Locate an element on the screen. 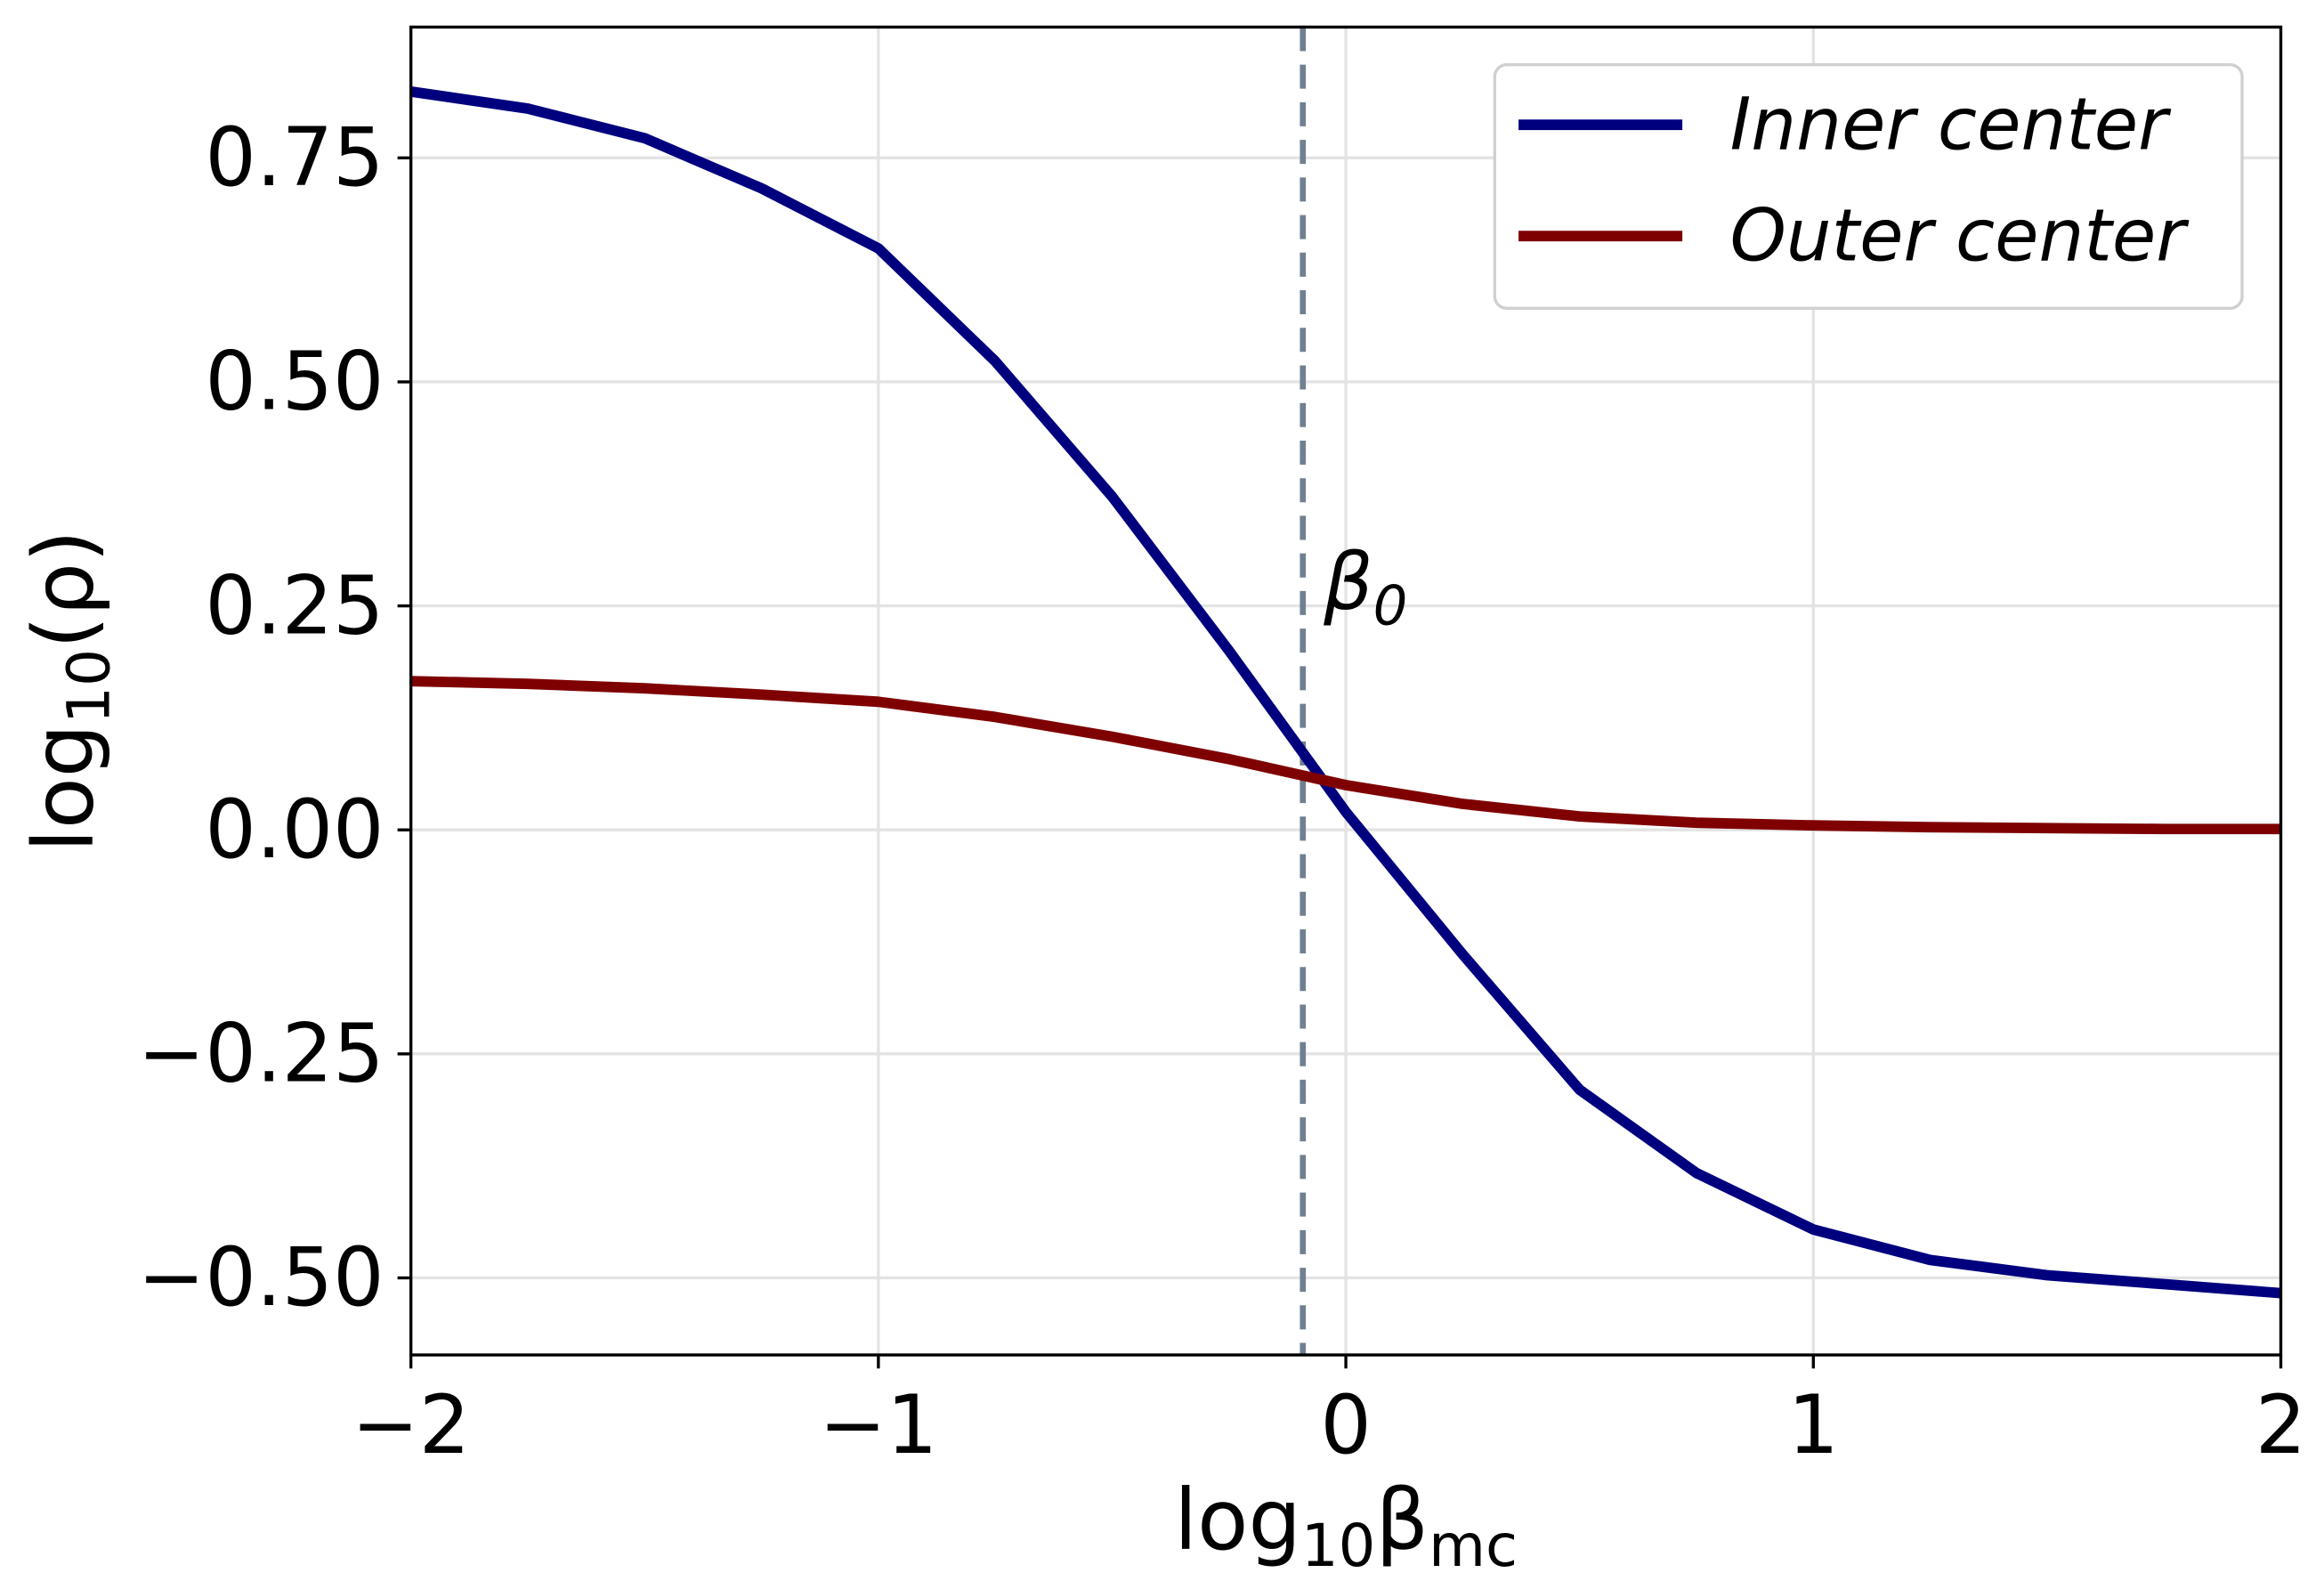 This screenshot has width=2324, height=1573. x-axis-label: log10βmc is located at coordinates (1346, 1522).